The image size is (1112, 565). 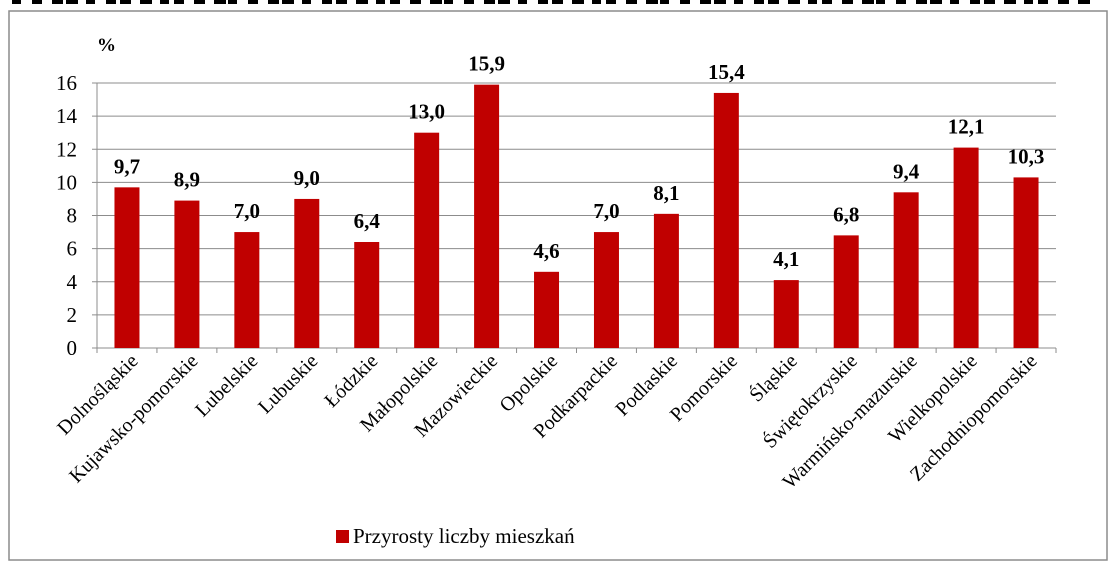 I want to click on legend-swatch, so click(x=342, y=536).